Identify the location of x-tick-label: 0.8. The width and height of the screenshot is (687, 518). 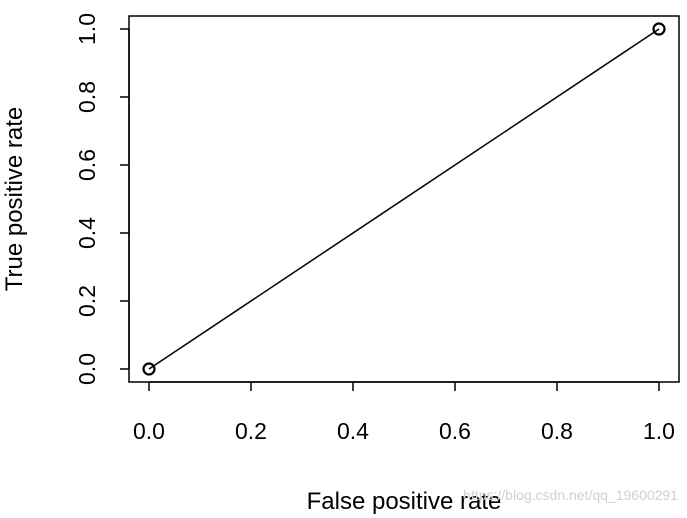
(557, 431).